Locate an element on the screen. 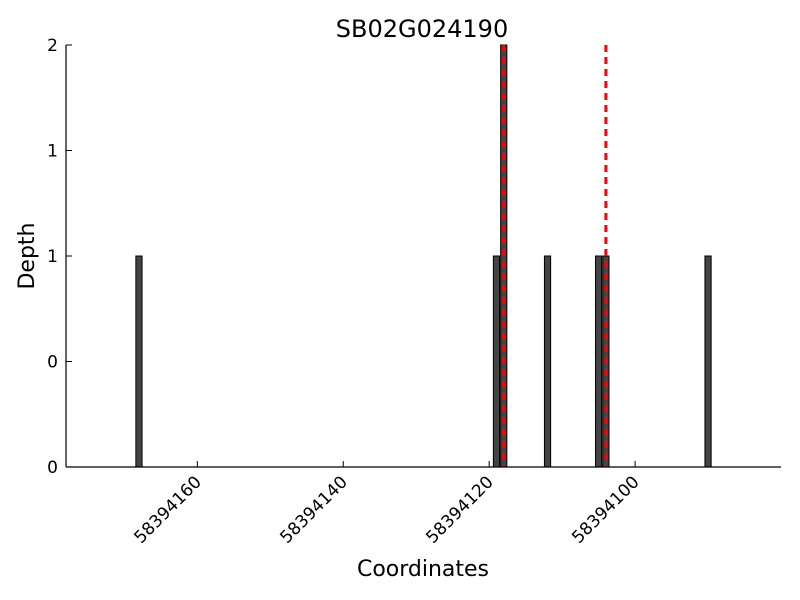 This screenshot has height=600, width=800. y-tick-label: 2 is located at coordinates (52, 46).